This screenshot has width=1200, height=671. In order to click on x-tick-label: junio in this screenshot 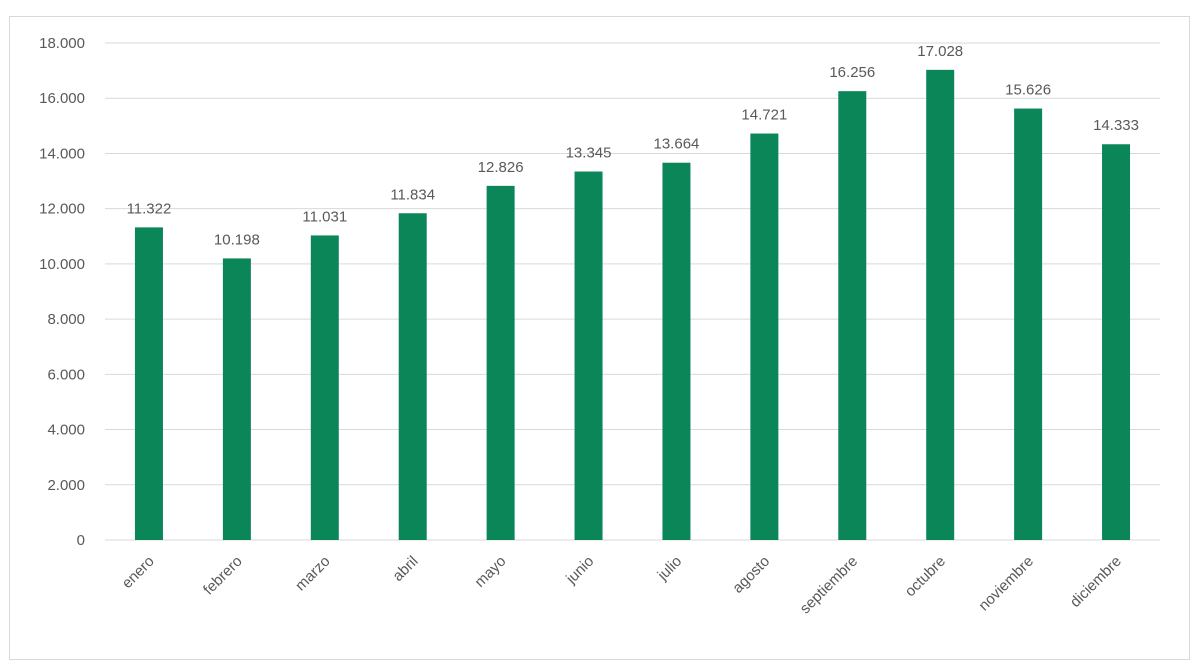, I will do `click(579, 570)`.